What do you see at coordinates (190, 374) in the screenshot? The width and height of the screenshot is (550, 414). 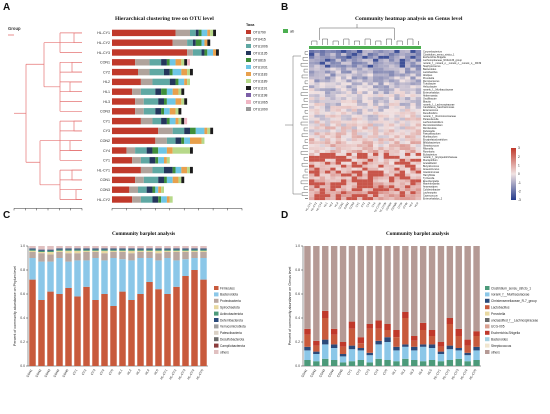 I see `x-axis-tick-label: HL-CY4` at bounding box center [190, 374].